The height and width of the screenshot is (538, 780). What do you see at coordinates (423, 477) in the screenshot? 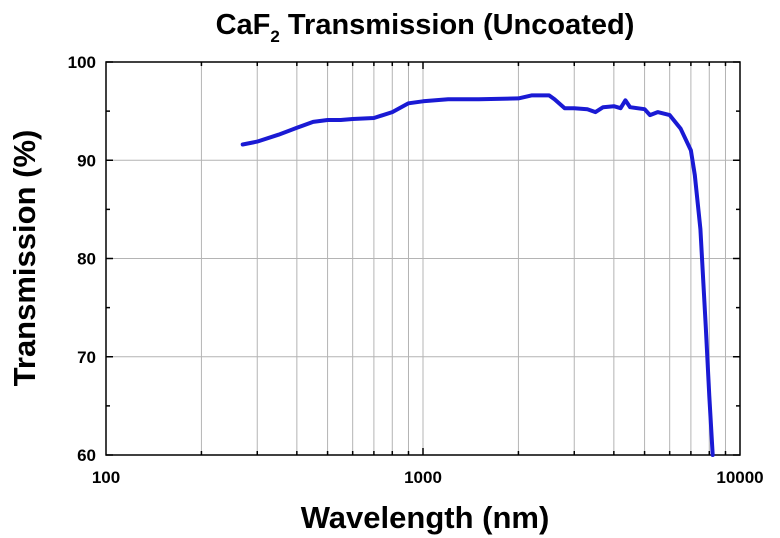
I see `x-tick-label: 1000` at bounding box center [423, 477].